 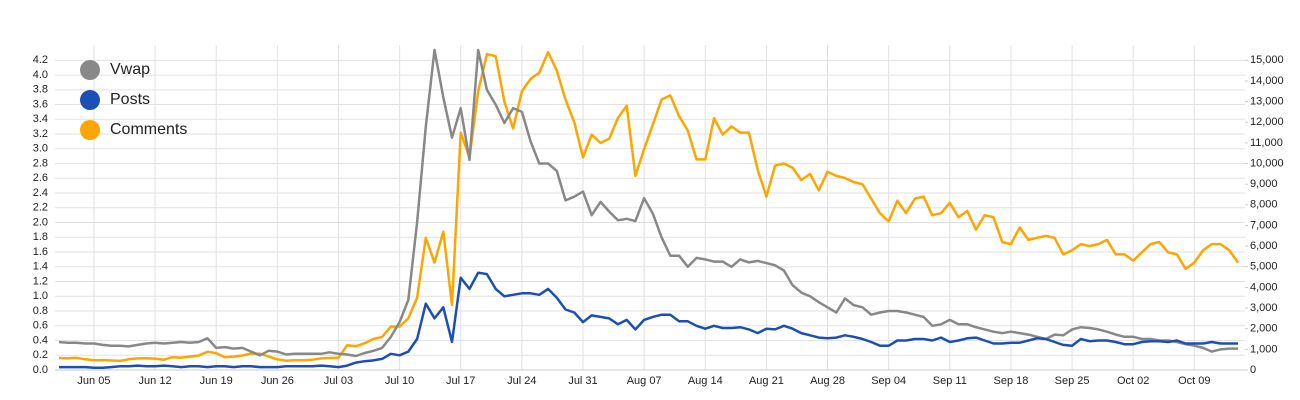 I want to click on y2-tick-label: 3,000, so click(x=1264, y=308).